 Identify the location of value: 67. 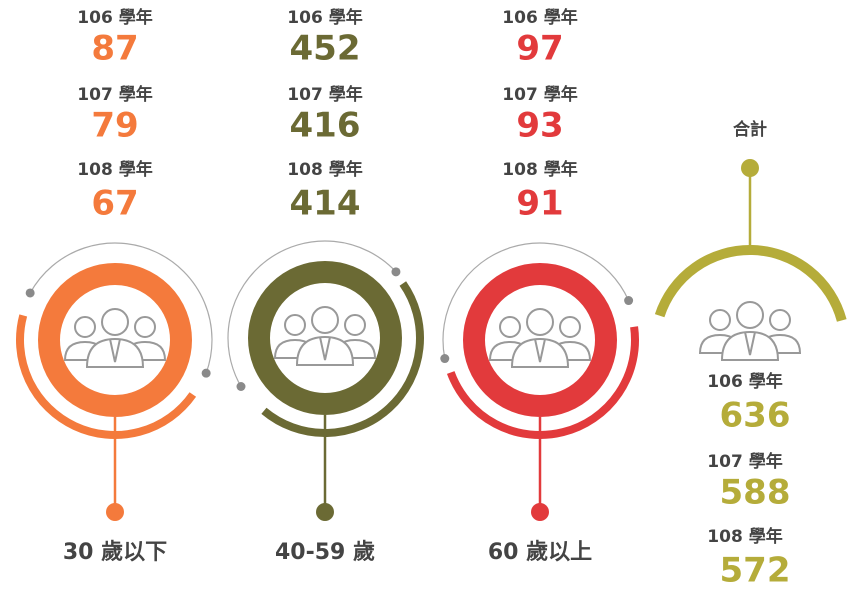
(114, 204).